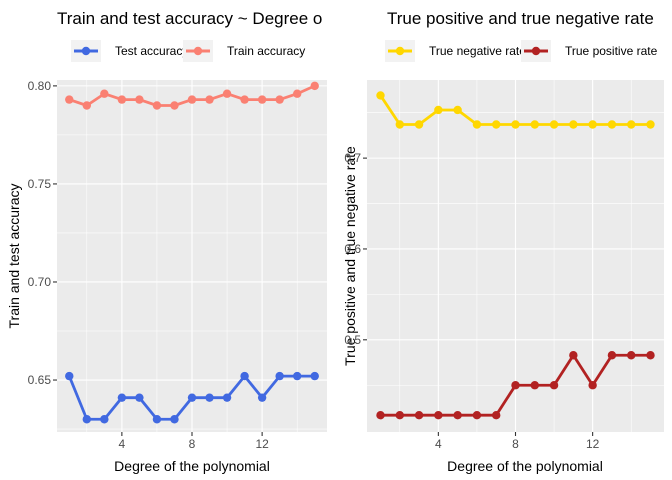  Describe the element at coordinates (40, 380) in the screenshot. I see `y-tick-label: 0.65` at that location.